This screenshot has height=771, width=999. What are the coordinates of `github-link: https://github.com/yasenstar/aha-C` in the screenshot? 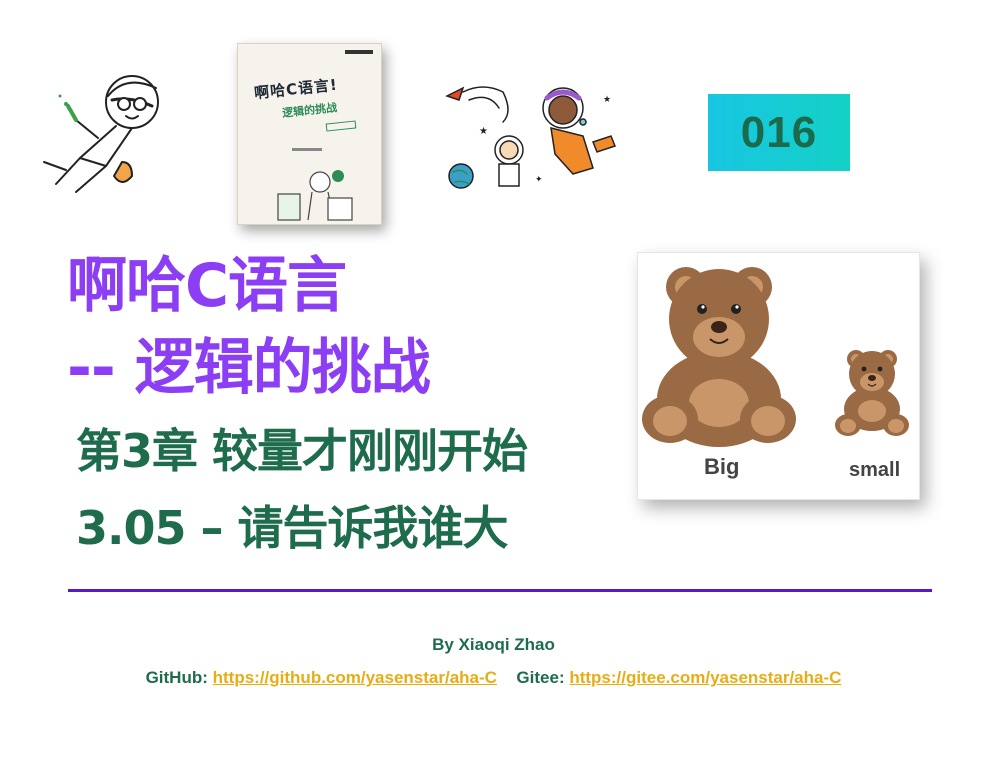 It's located at (354, 677).